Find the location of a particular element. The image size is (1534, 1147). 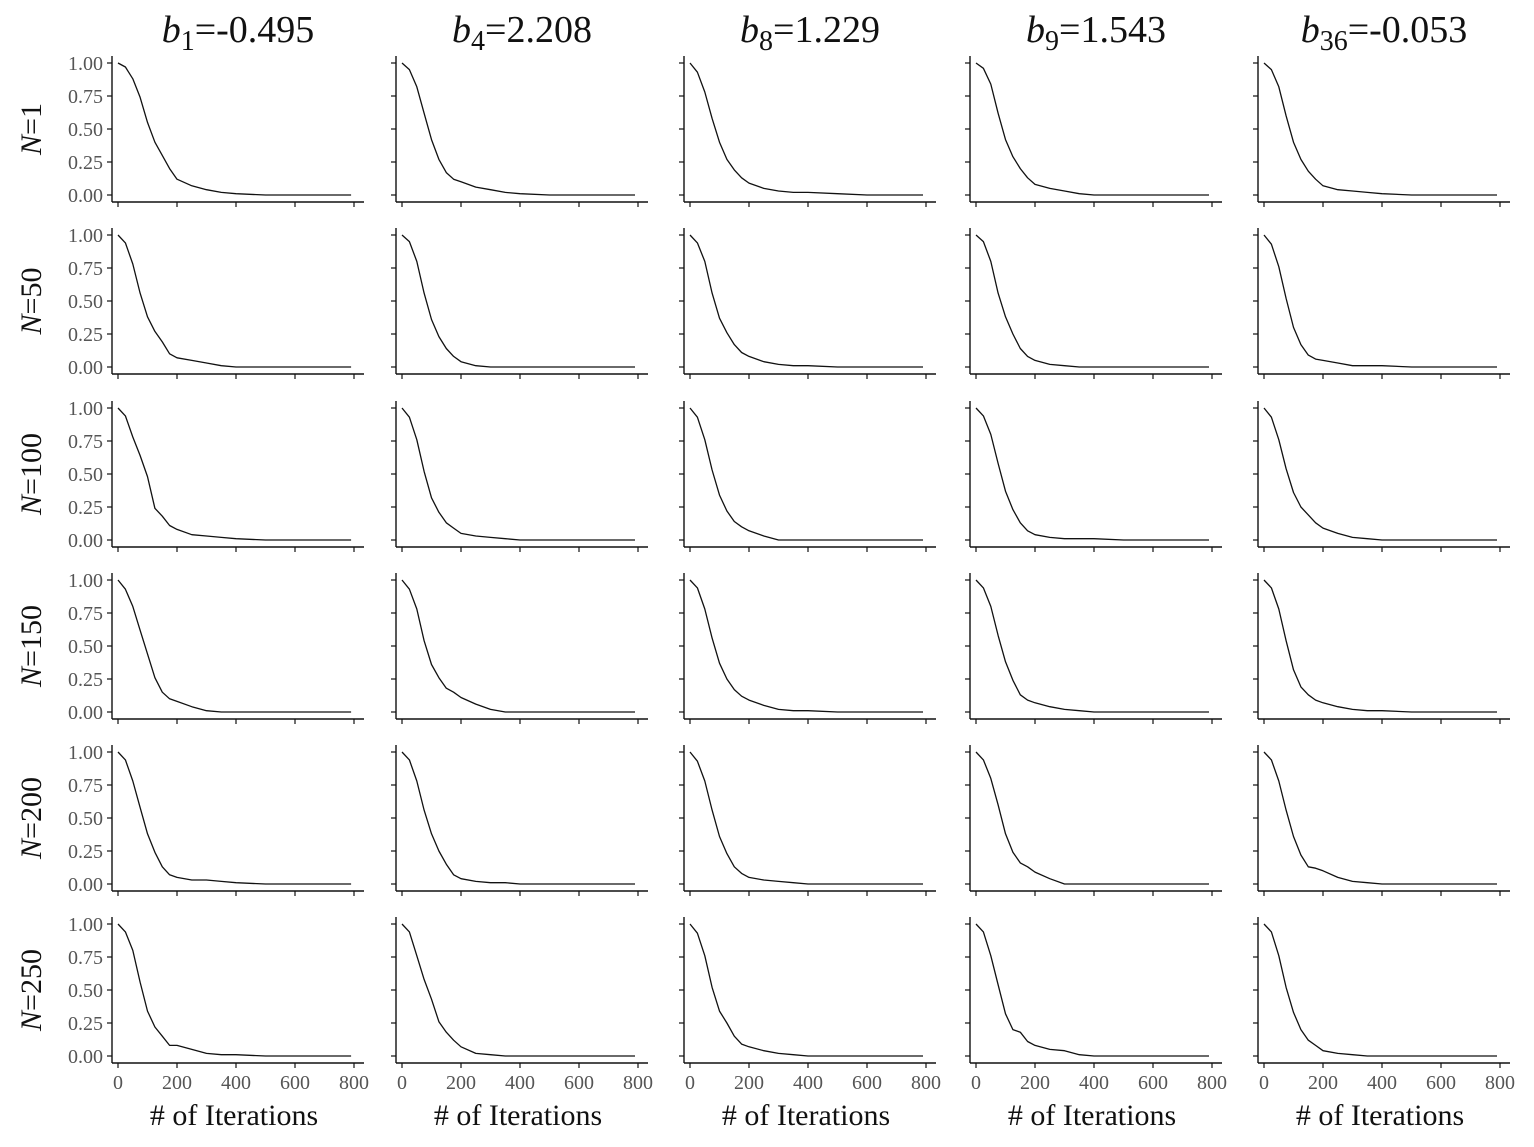

row-label: N=100 is located at coordinates (31, 474).